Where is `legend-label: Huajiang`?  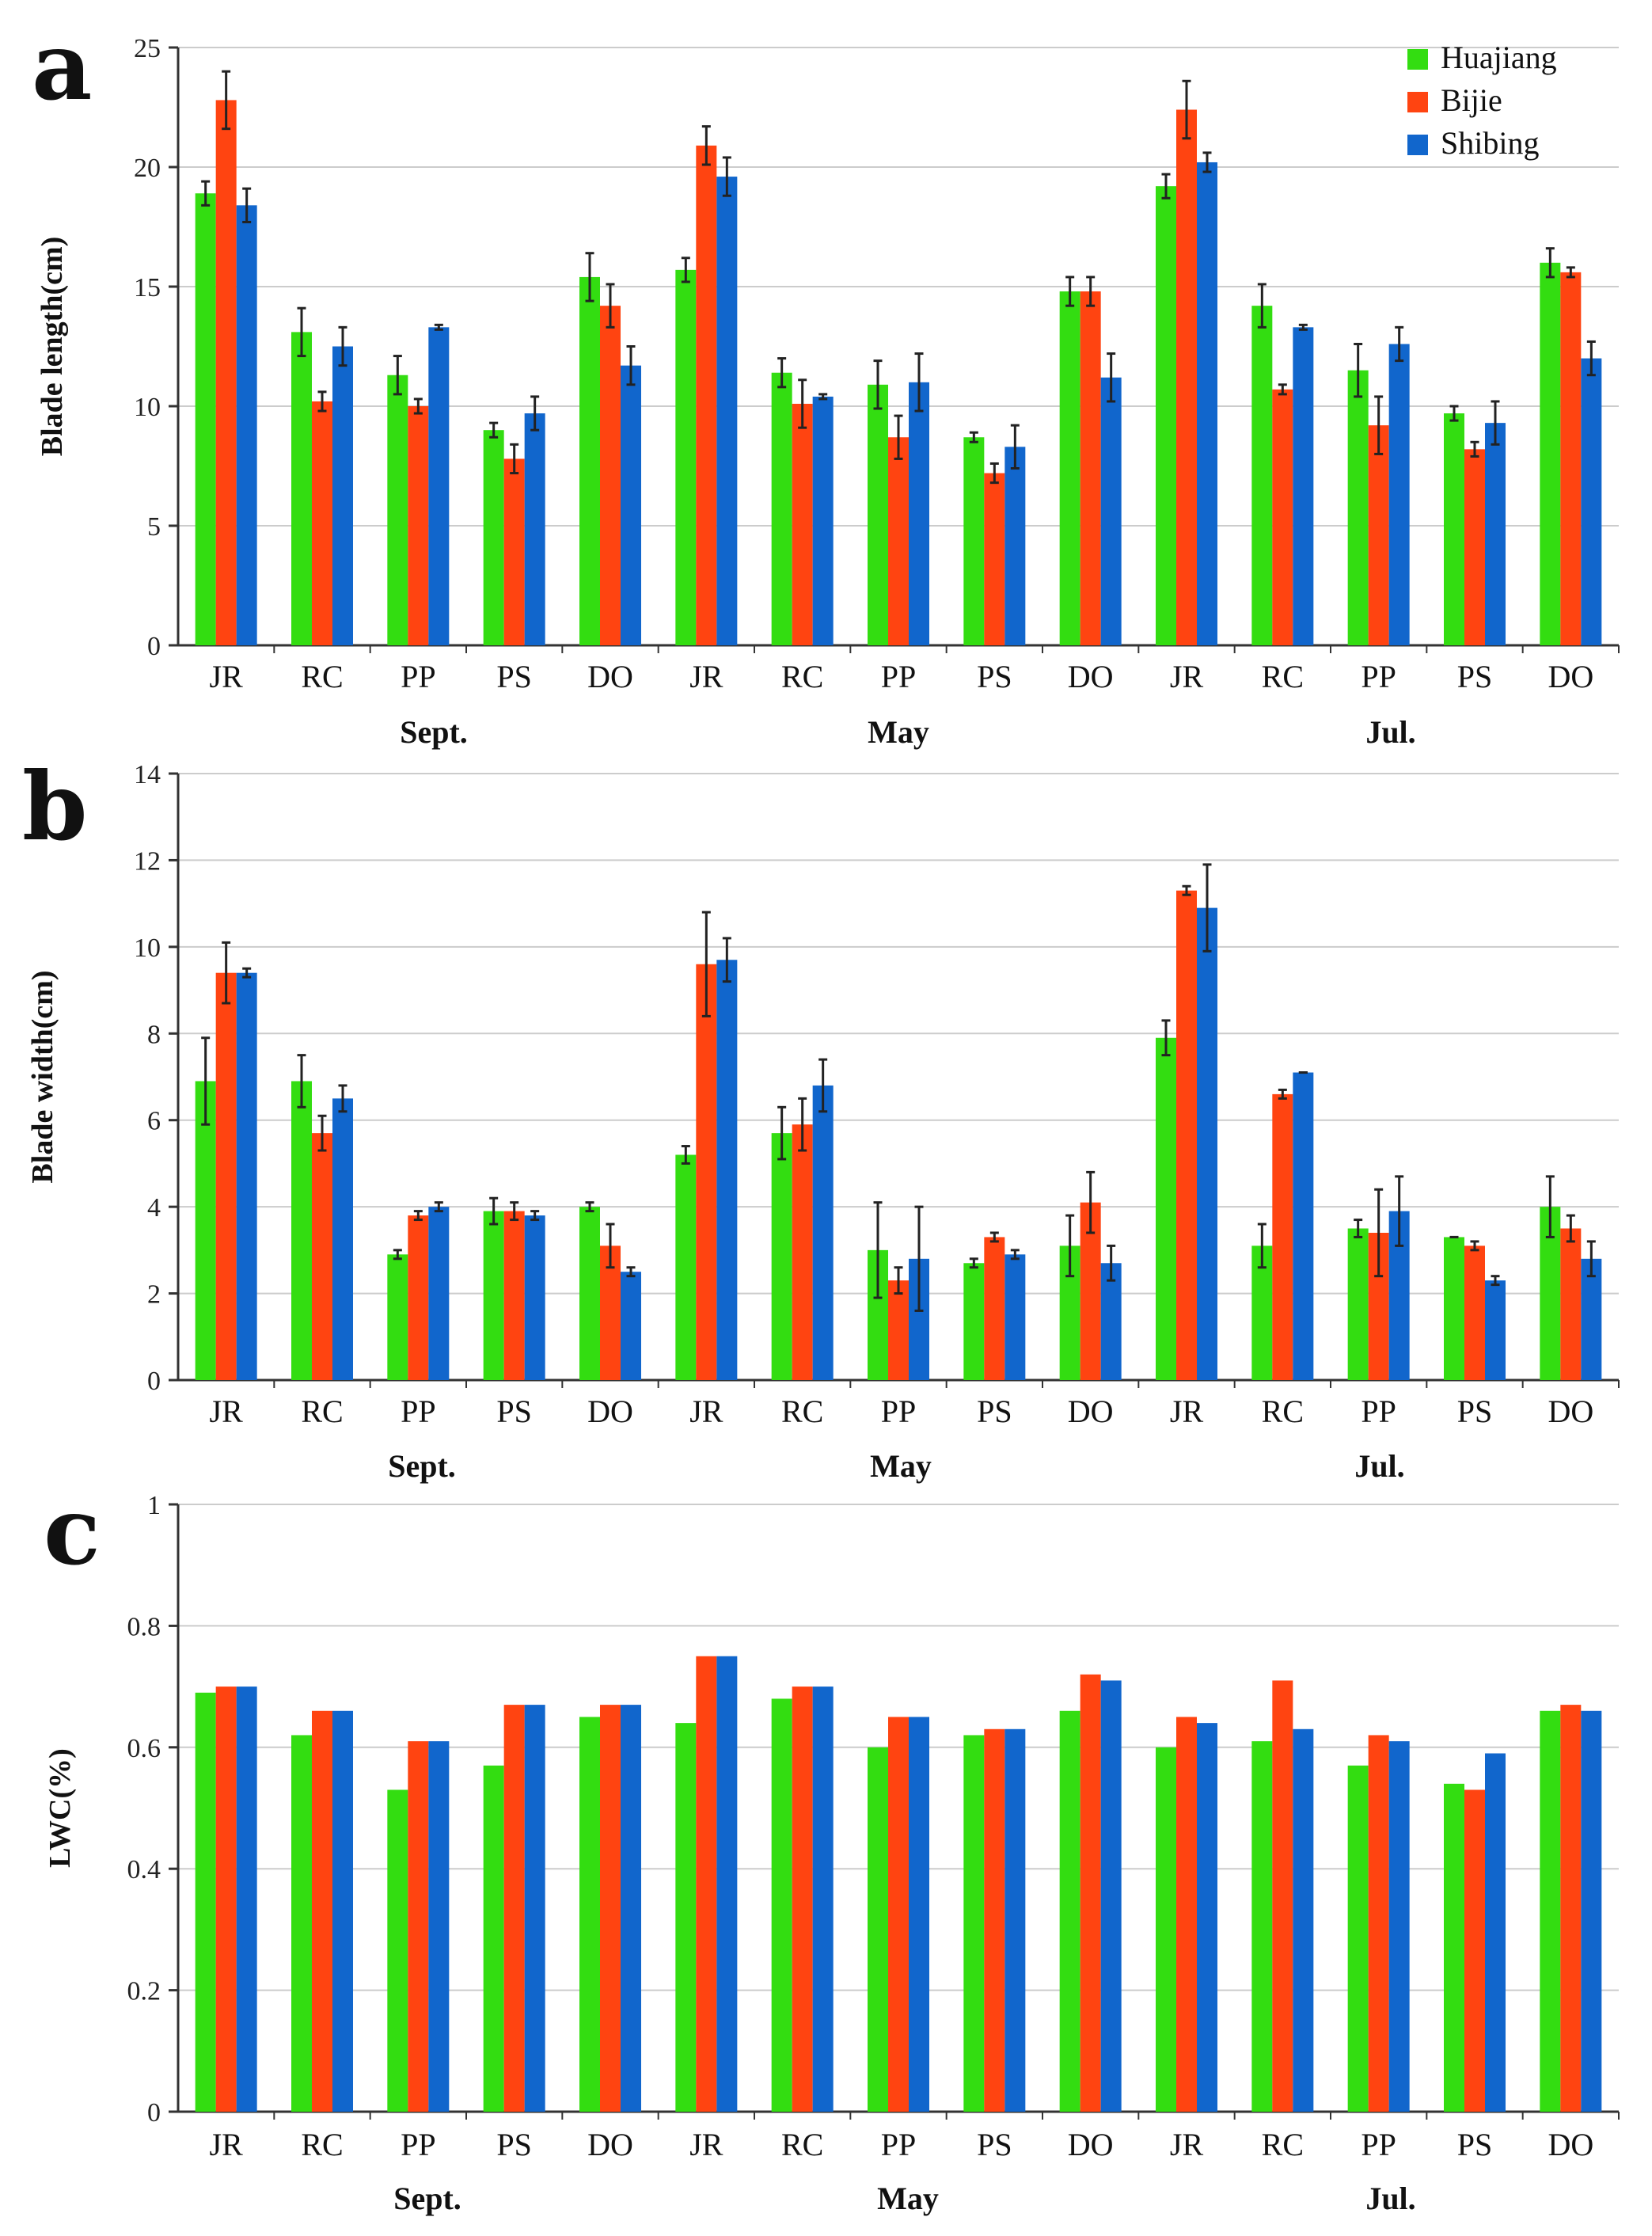 legend-label: Huajiang is located at coordinates (1499, 58).